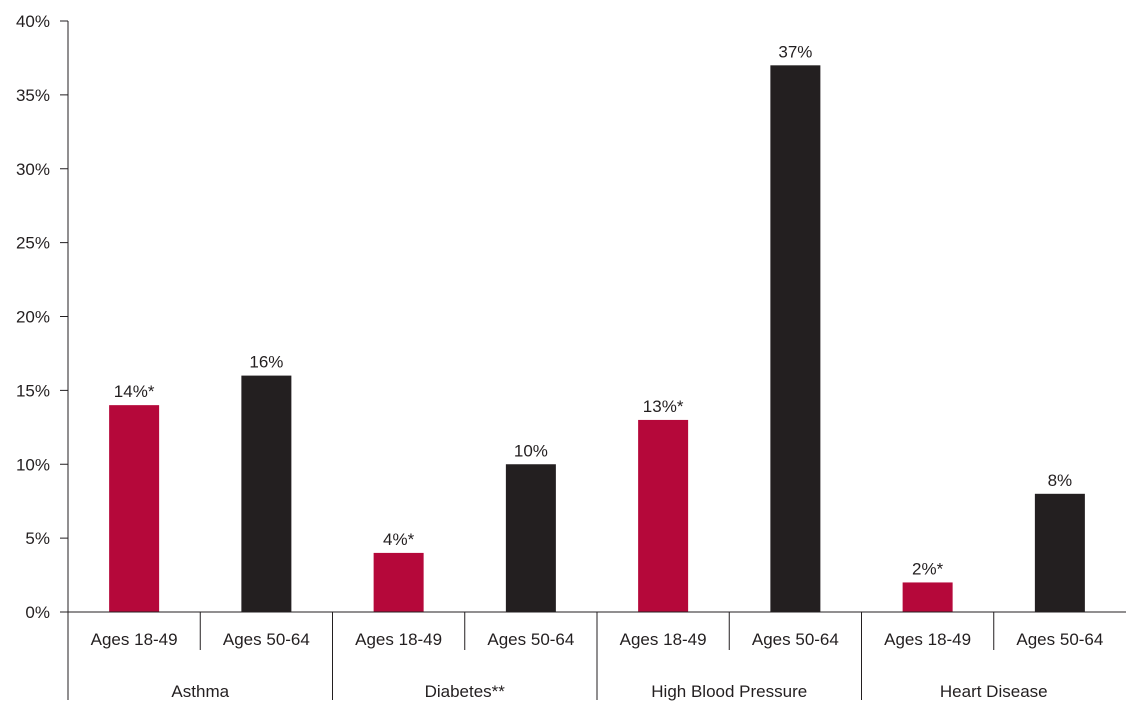 The width and height of the screenshot is (1126, 702). I want to click on bar-value-label: 8%, so click(1060, 480).